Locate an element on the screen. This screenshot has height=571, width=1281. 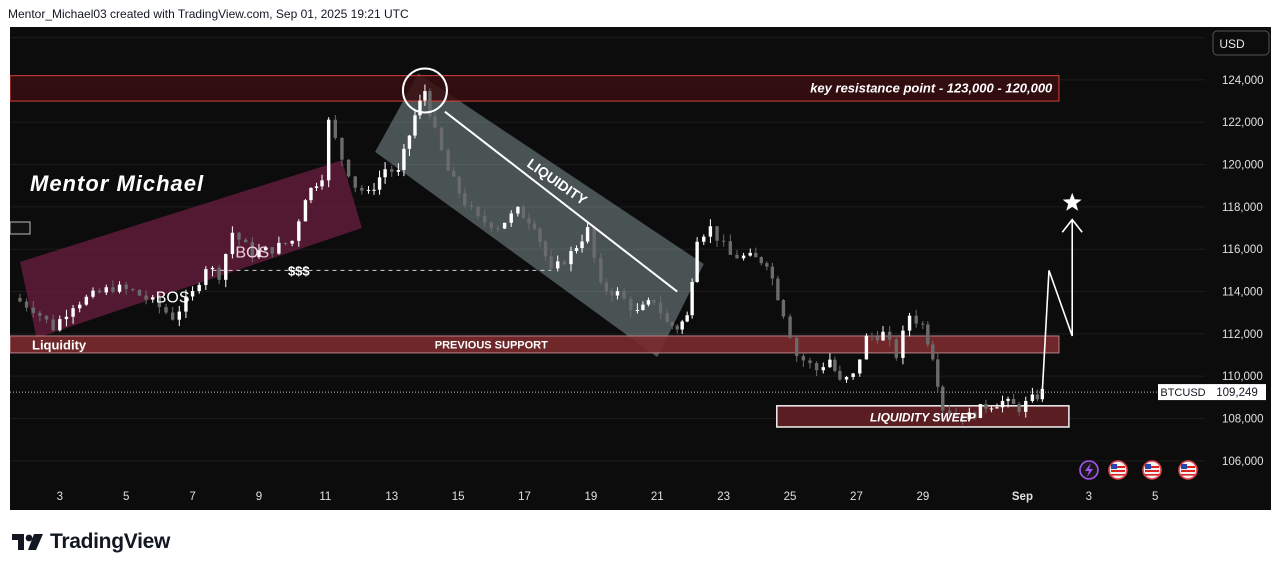
lightning-icon is located at coordinates (1089, 470).